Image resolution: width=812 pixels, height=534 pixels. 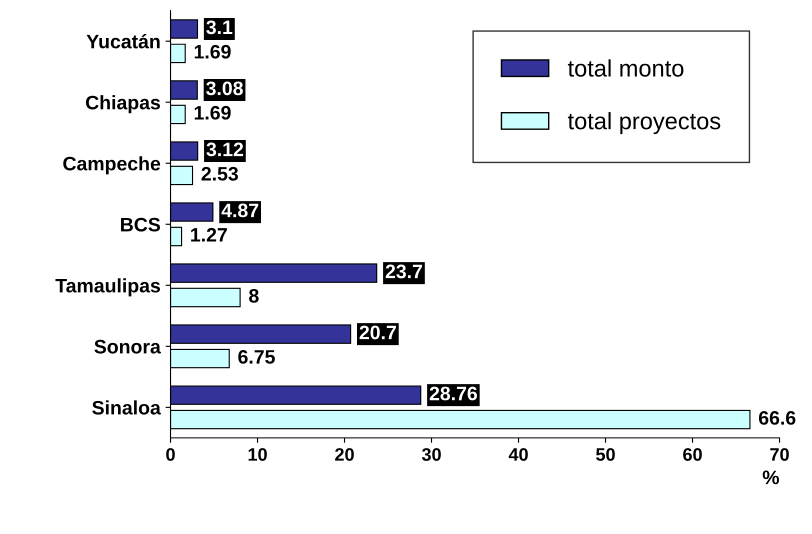 I want to click on x-tick-label: 60, so click(x=692, y=454).